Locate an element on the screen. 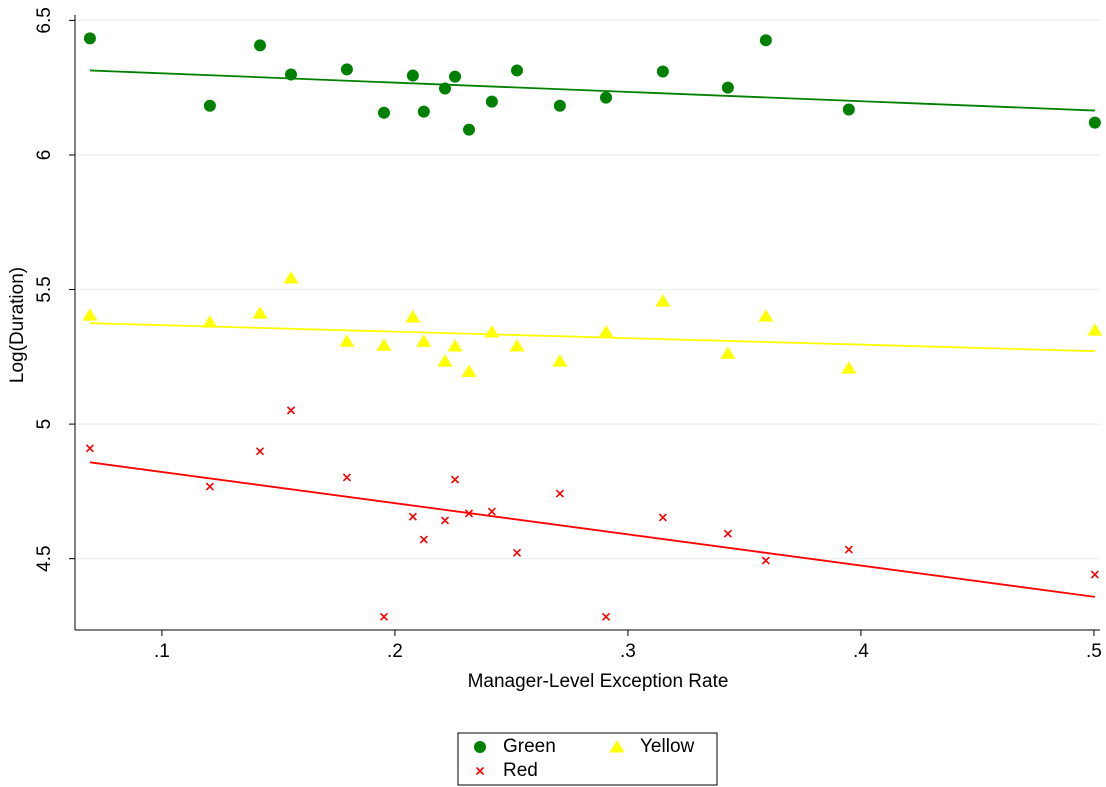 Image resolution: width=1106 pixels, height=787 pixels. y-tick-label: 4.5 is located at coordinates (44, 558).